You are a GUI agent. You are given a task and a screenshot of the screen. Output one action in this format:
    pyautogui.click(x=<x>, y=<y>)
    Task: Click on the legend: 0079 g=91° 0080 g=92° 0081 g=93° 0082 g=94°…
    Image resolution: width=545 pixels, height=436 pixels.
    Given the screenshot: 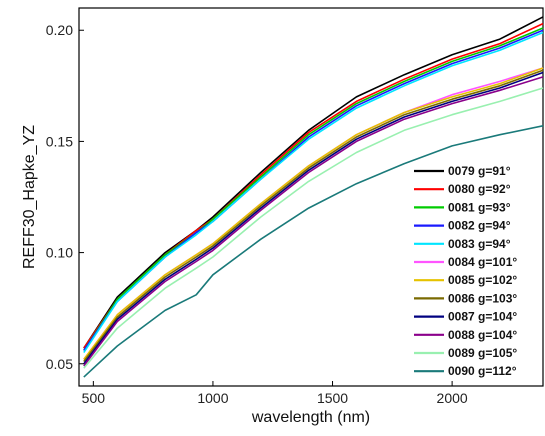 What is the action you would take?
    pyautogui.click(x=465, y=271)
    